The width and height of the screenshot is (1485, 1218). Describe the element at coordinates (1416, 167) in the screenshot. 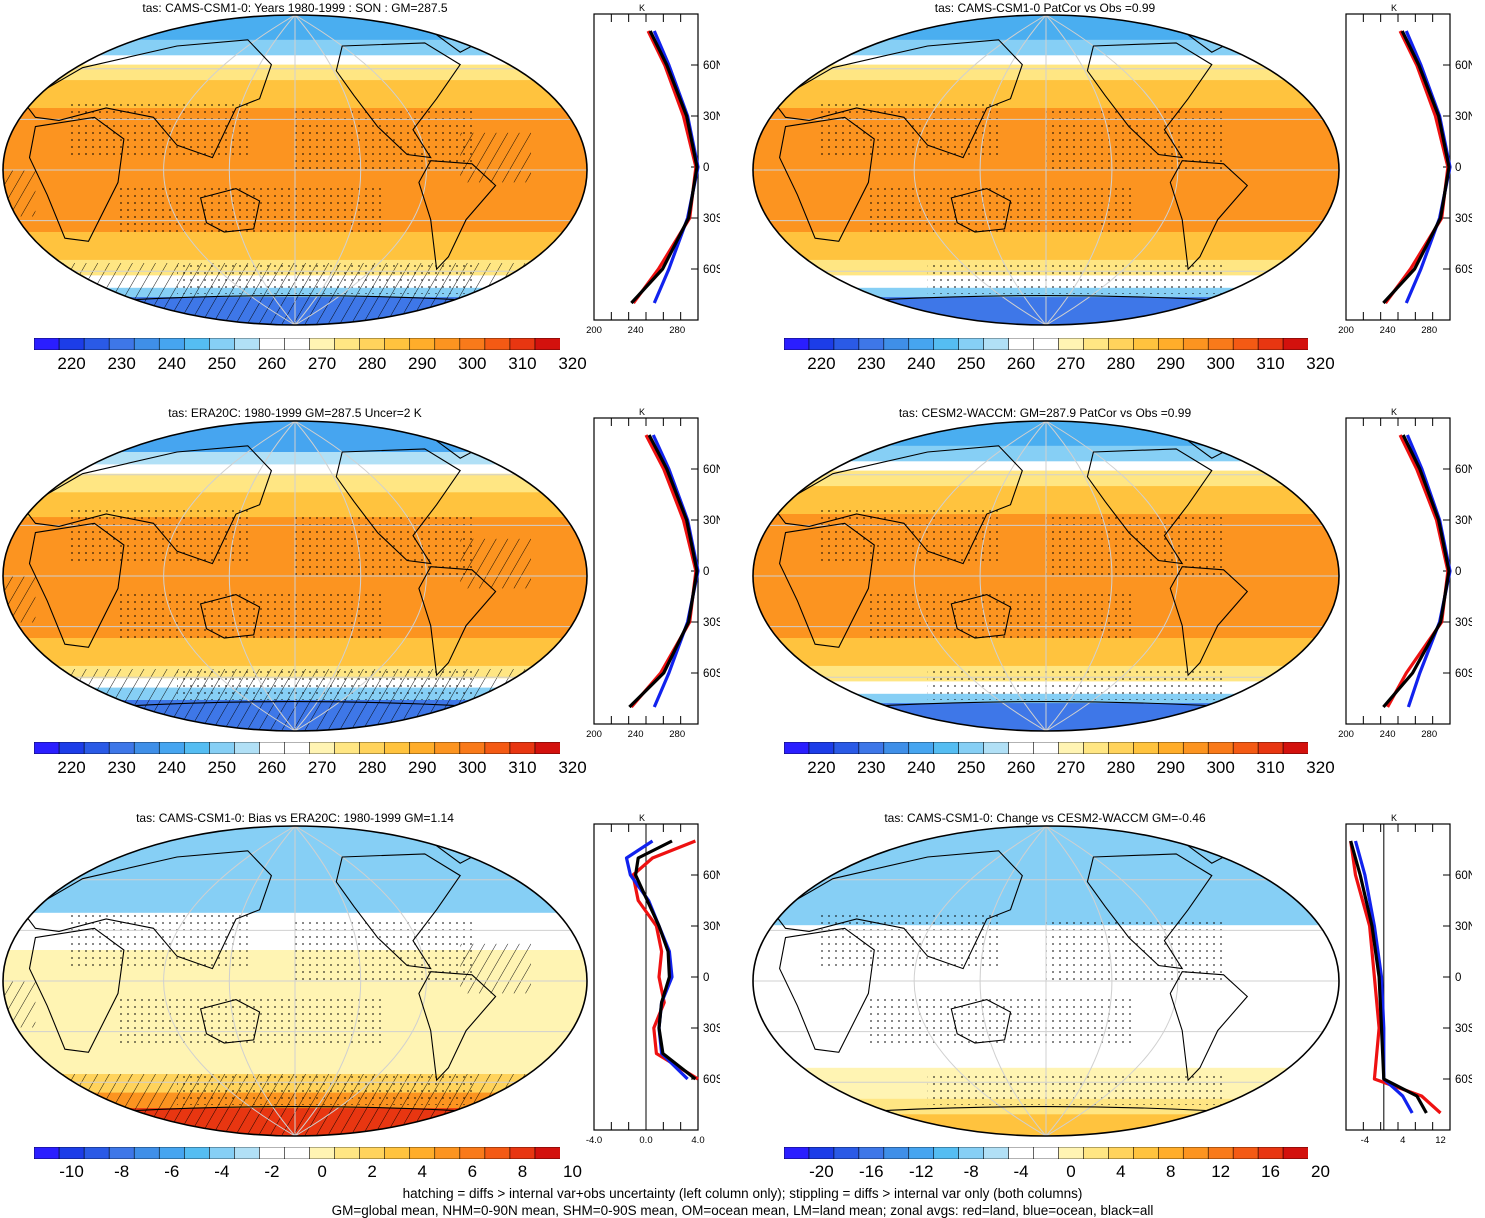

I see `profile-series-black` at that location.